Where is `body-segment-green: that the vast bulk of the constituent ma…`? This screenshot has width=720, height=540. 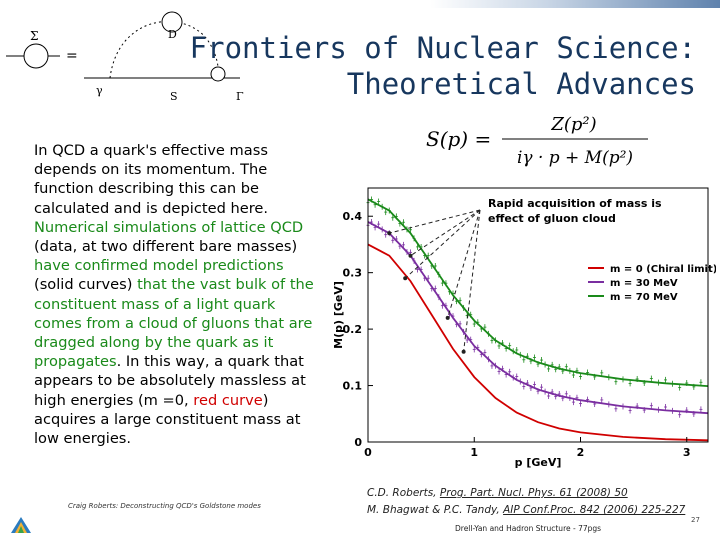
body-segment-green: that the vast bulk of the constituent ma… is located at coordinates (174, 323).